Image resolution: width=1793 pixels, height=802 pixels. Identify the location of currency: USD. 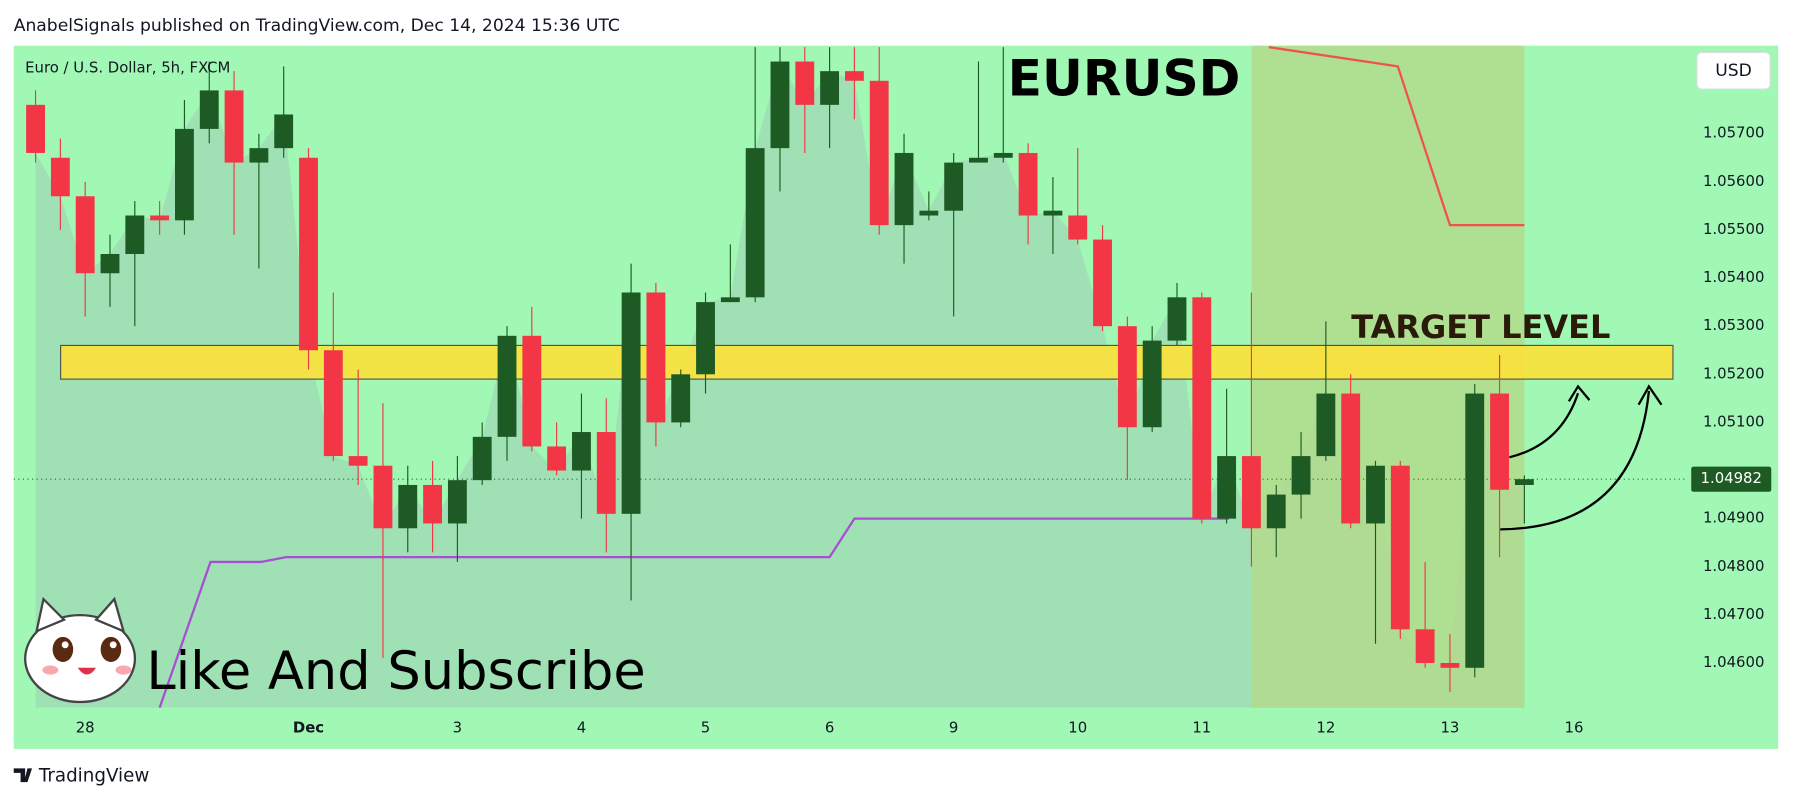
(1733, 71).